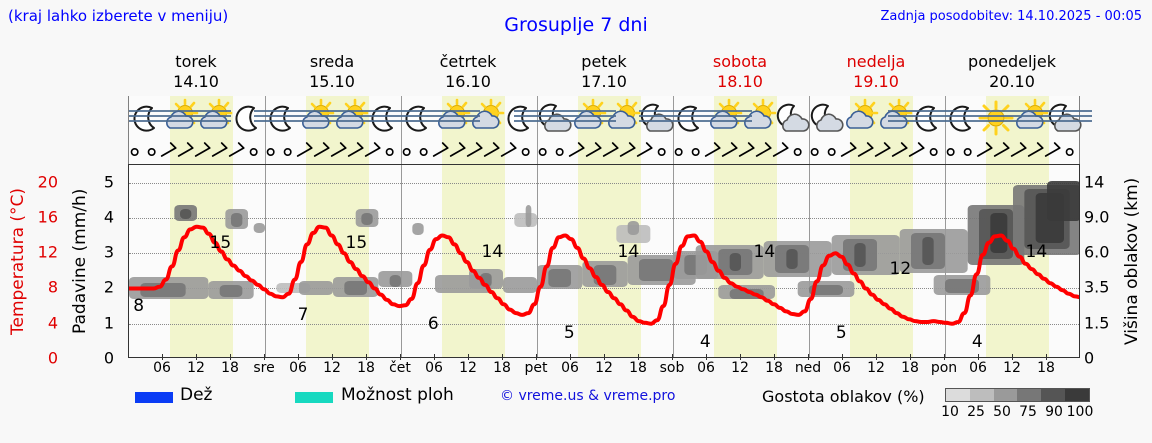  What do you see at coordinates (876, 73) in the screenshot?
I see `day-column-nedelja: nedelja 19.10` at bounding box center [876, 73].